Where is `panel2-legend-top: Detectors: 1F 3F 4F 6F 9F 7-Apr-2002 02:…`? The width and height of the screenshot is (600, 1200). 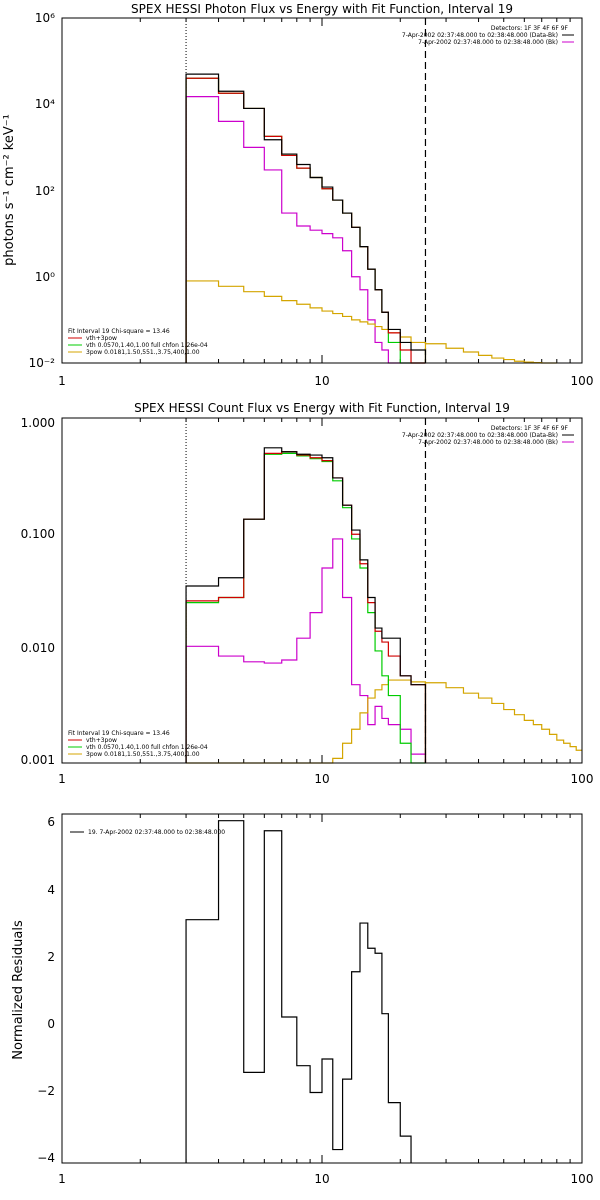
panel2-legend-top: Detectors: 1F 3F 4F 6F 9F 7-Apr-2002 02:… is located at coordinates (488, 435).